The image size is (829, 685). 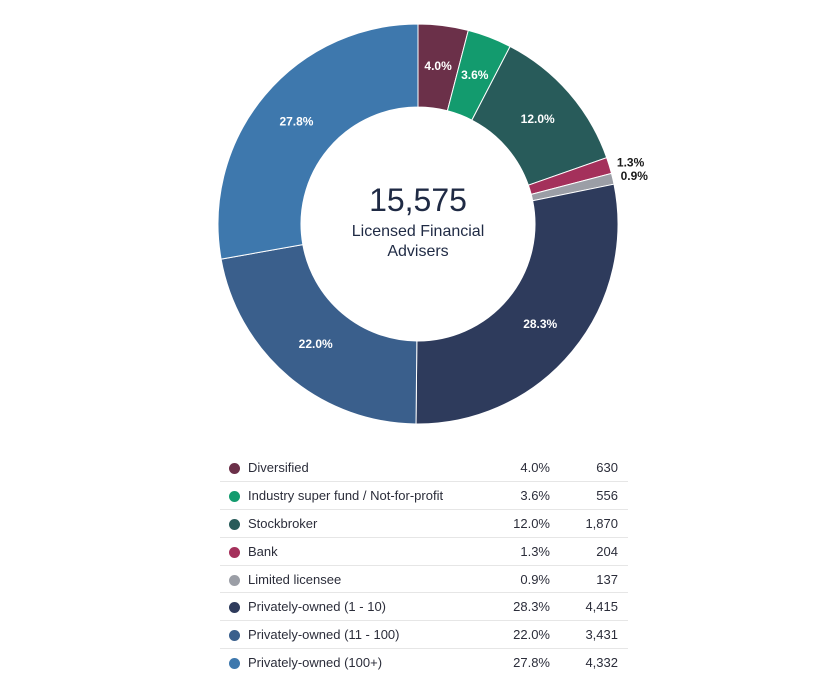 What do you see at coordinates (538, 119) in the screenshot?
I see `slice-label: 12.0%` at bounding box center [538, 119].